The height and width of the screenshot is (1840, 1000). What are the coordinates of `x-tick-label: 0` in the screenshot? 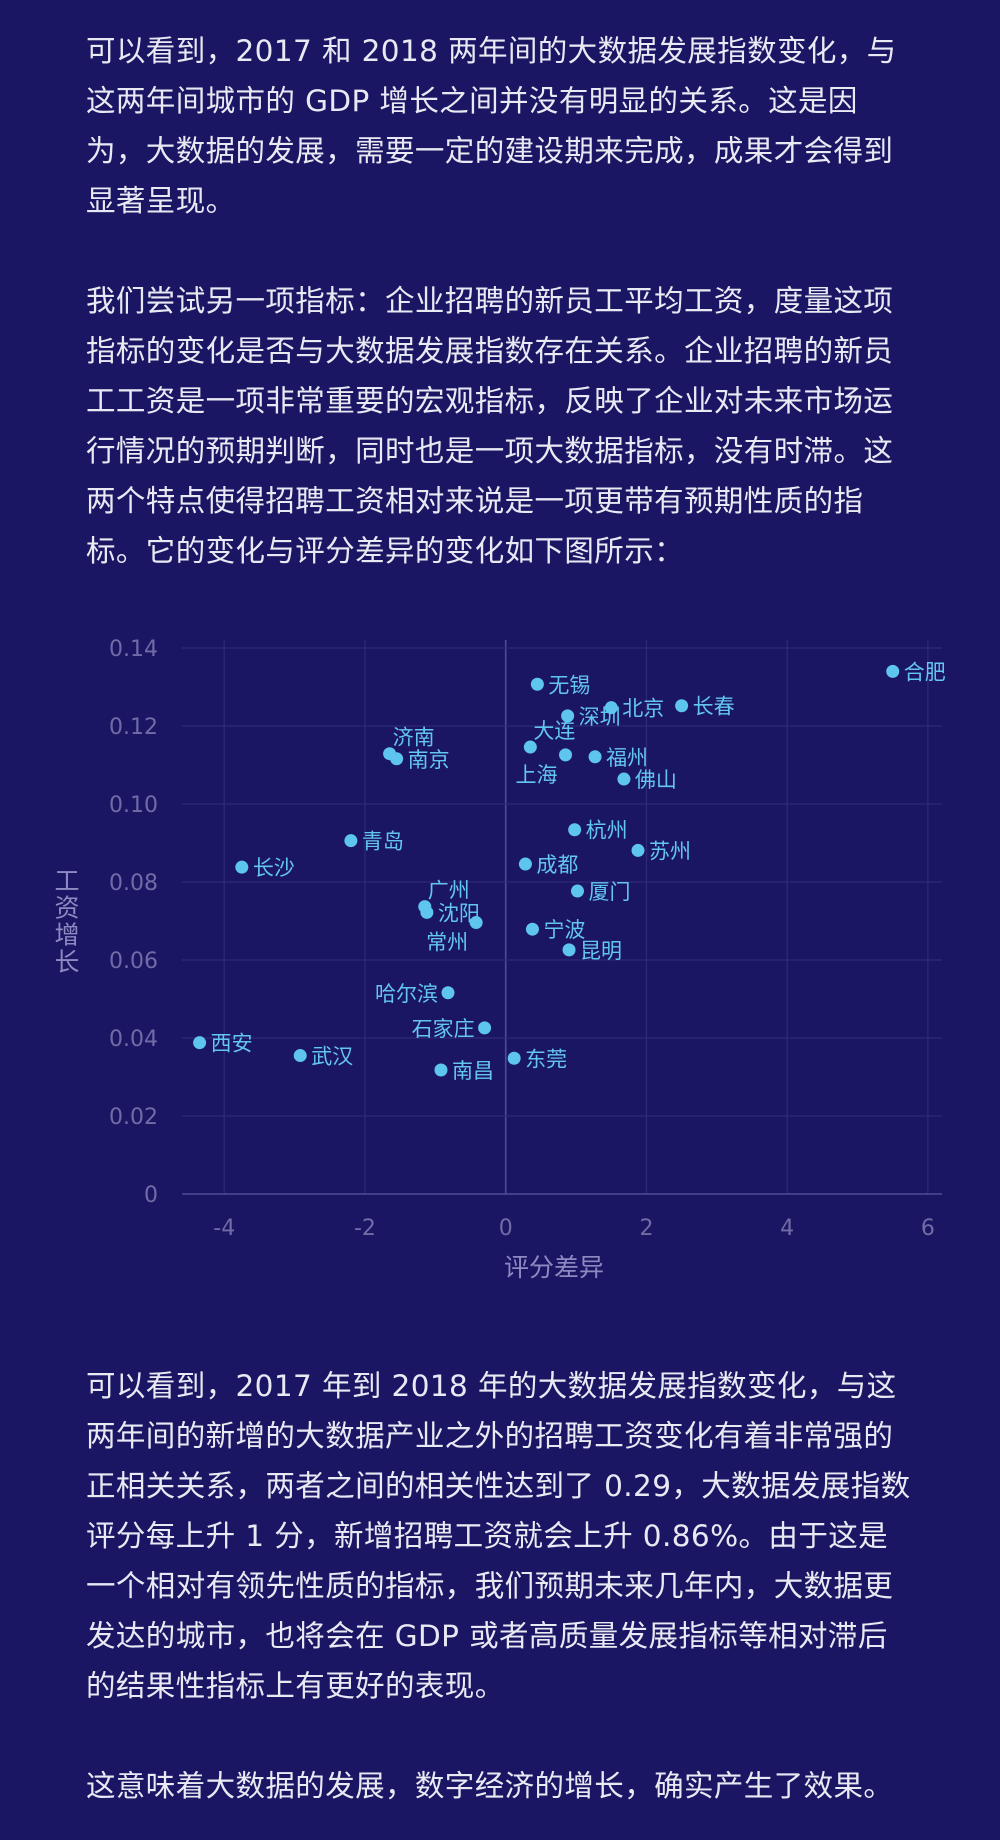 It's located at (506, 1228).